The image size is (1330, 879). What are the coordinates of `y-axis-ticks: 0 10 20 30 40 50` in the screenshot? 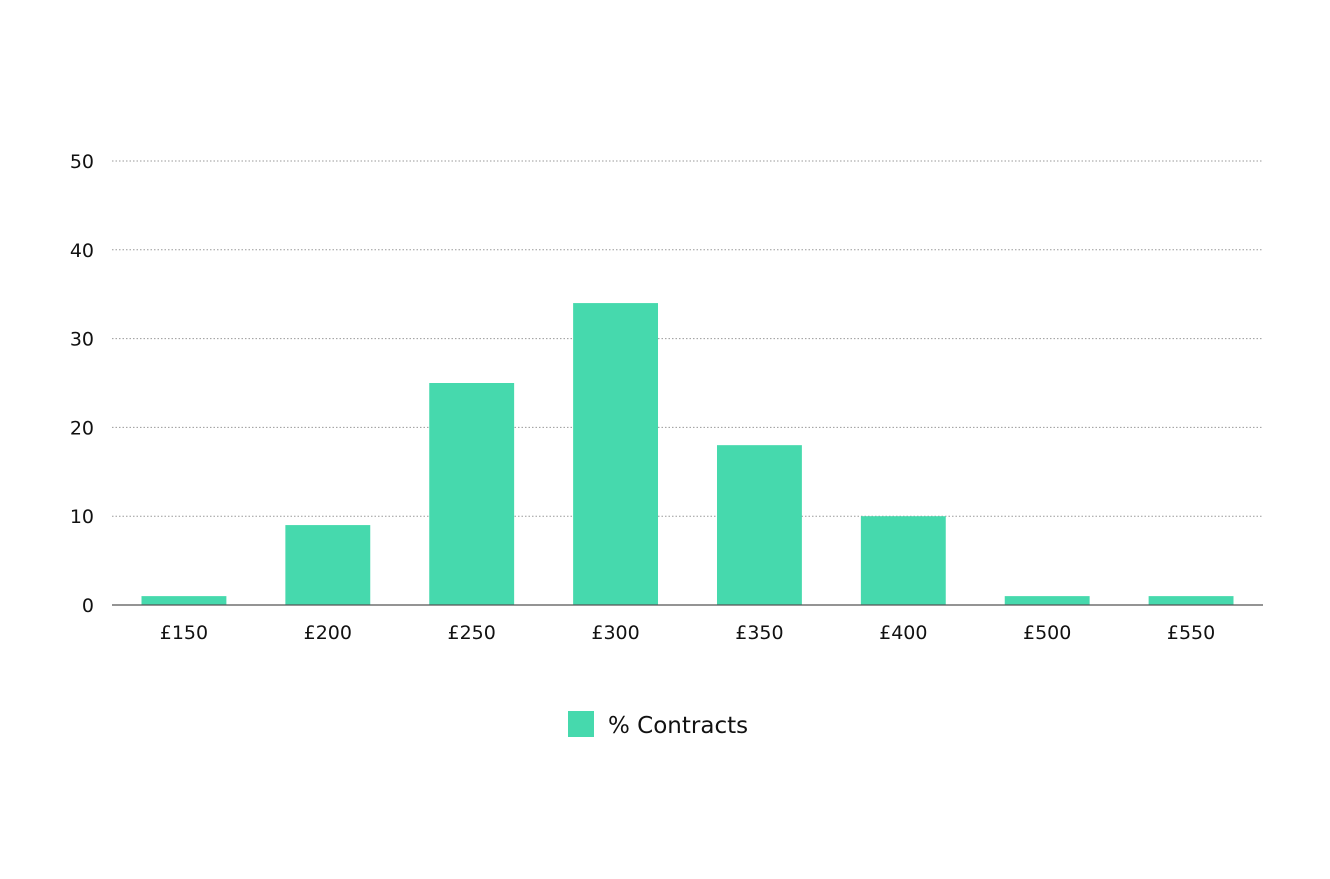 It's located at (82, 384).